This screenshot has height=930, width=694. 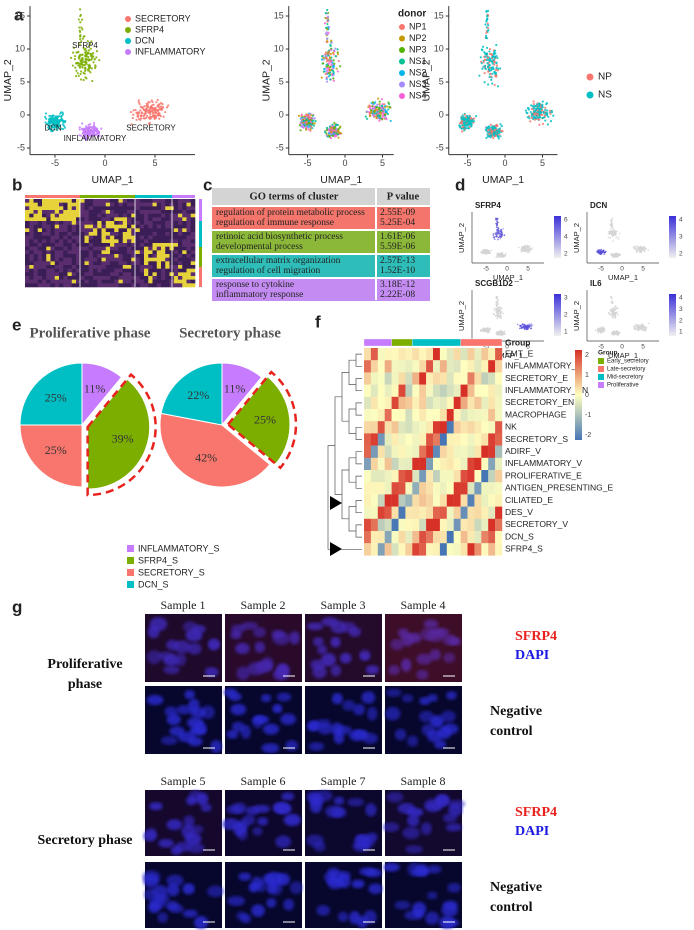 I want to click on stain-signal, so click(x=263, y=648).